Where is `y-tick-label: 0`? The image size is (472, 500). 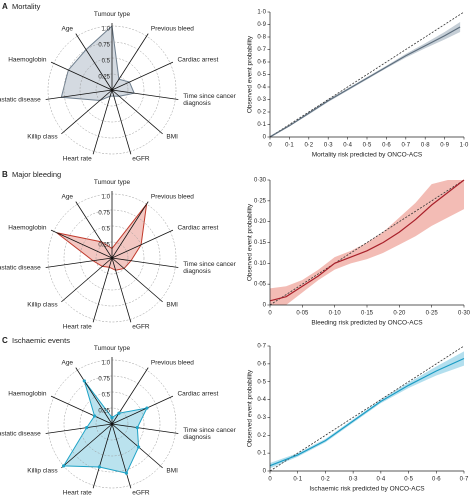
y-tick-label: 0 is located at coordinates (265, 138).